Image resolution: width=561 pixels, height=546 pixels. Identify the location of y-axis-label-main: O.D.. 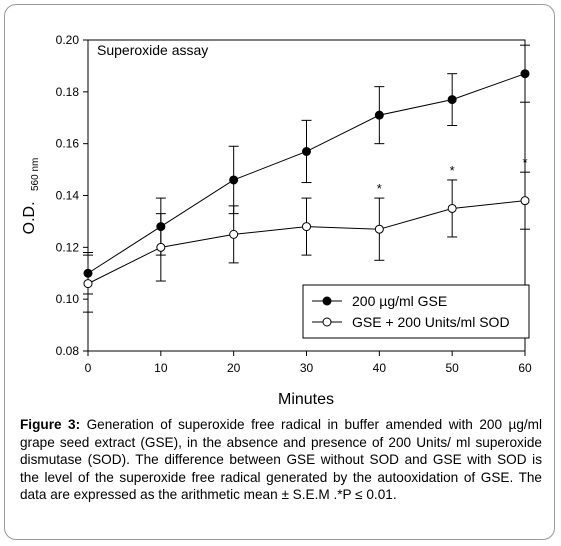
(29, 217).